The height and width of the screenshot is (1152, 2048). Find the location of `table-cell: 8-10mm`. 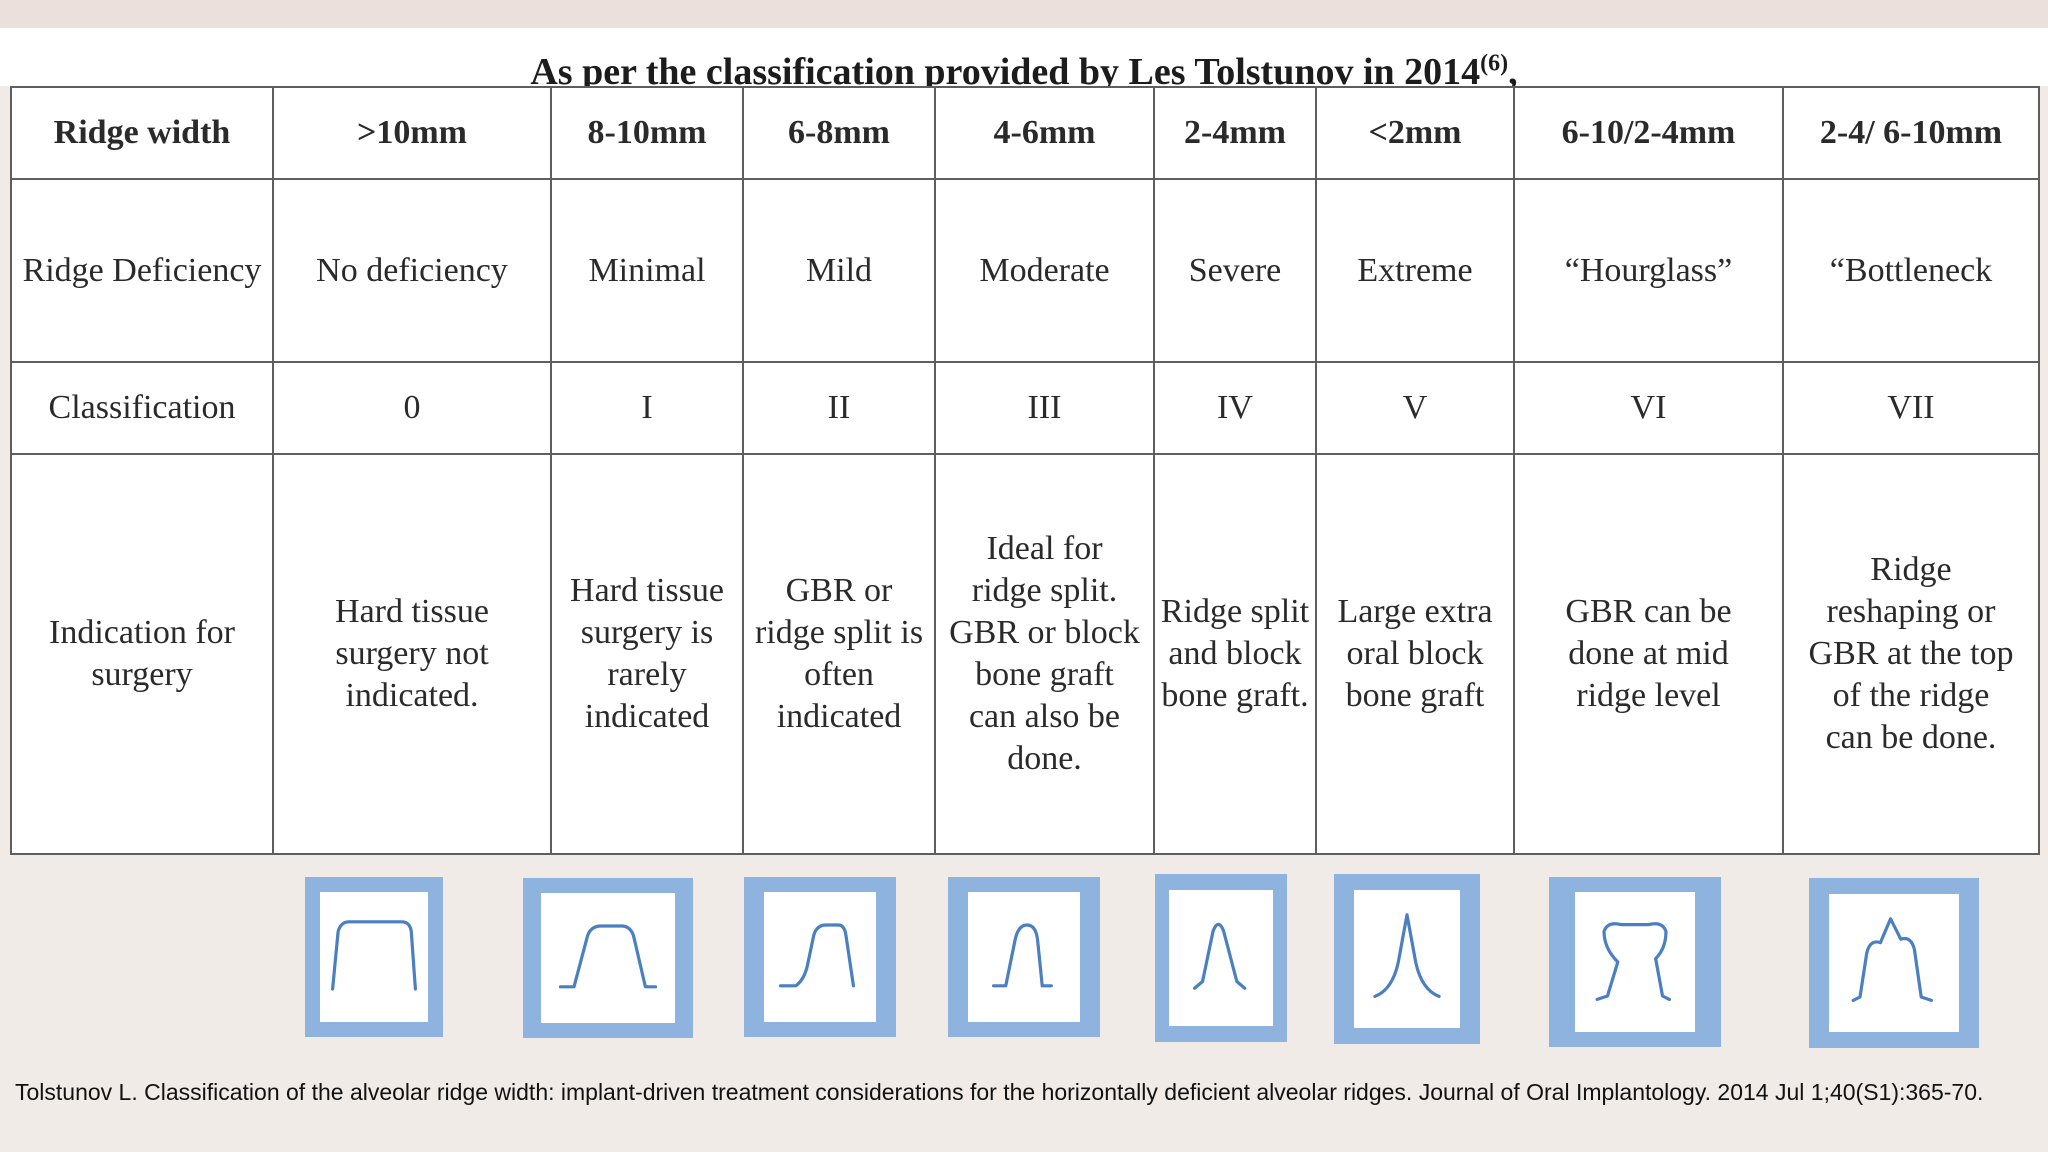

table-cell: 8-10mm is located at coordinates (647, 133).